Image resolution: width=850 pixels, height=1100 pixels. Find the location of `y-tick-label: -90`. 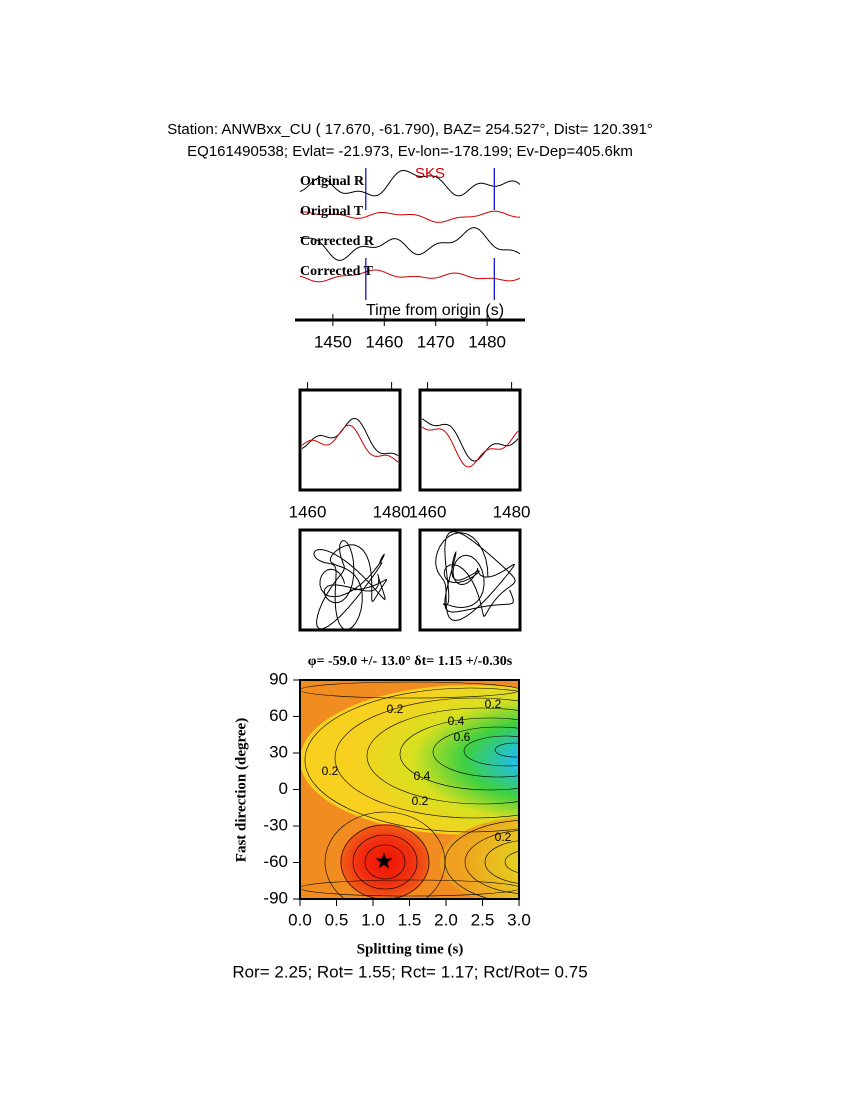

y-tick-label: -90 is located at coordinates (275, 897).